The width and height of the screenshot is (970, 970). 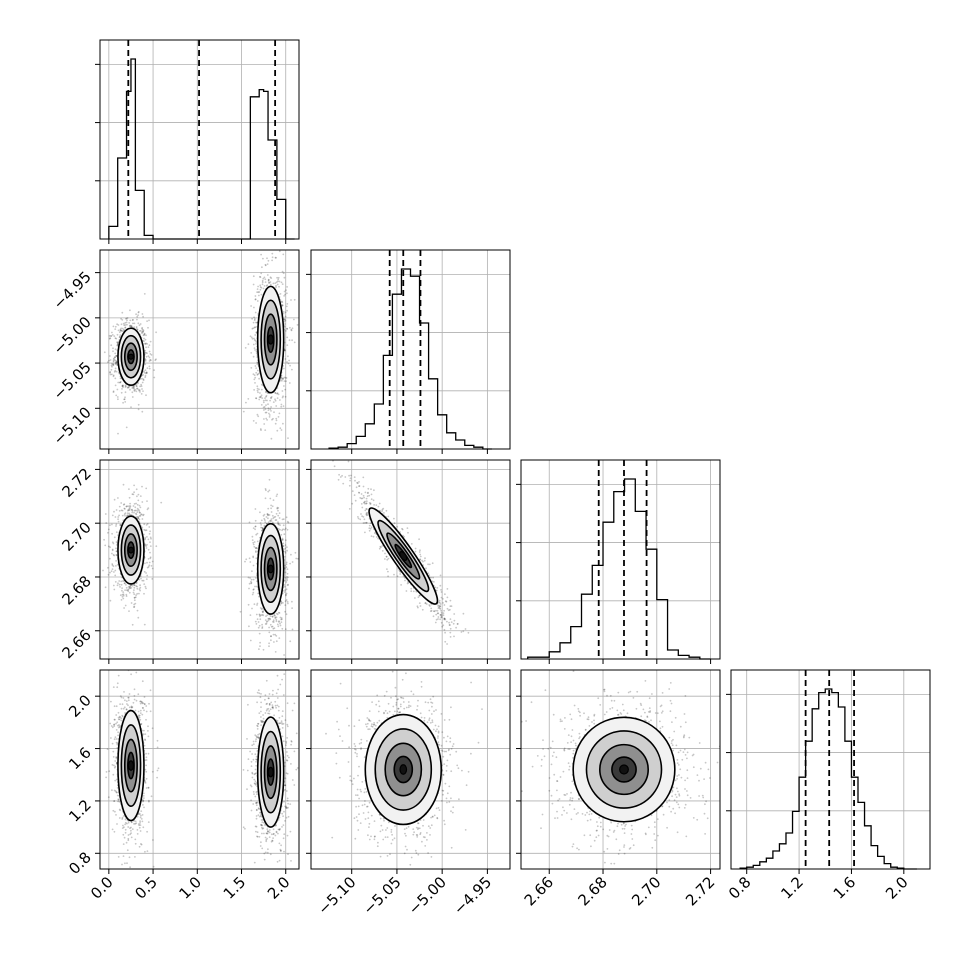 What do you see at coordinates (619, 569) in the screenshot?
I see `histogram-steps` at bounding box center [619, 569].